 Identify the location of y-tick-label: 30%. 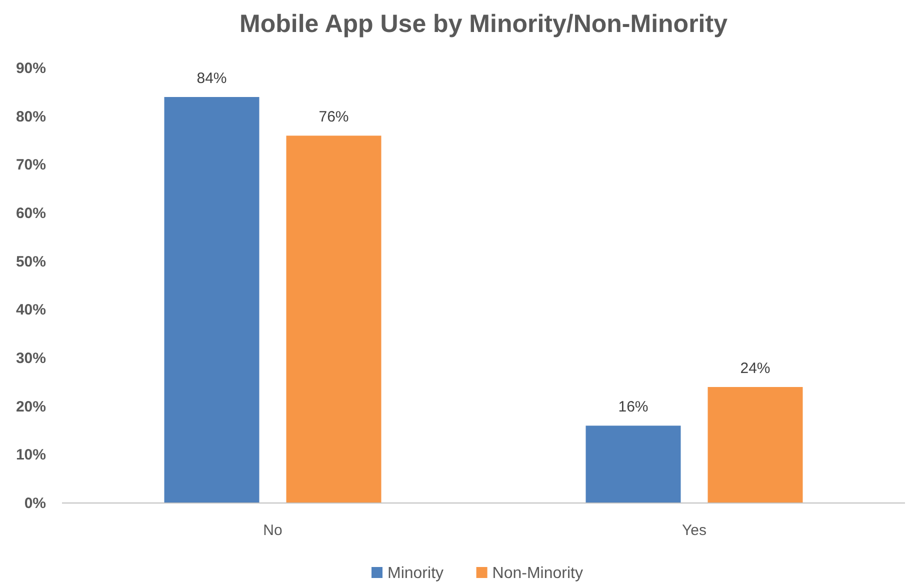
(31, 358).